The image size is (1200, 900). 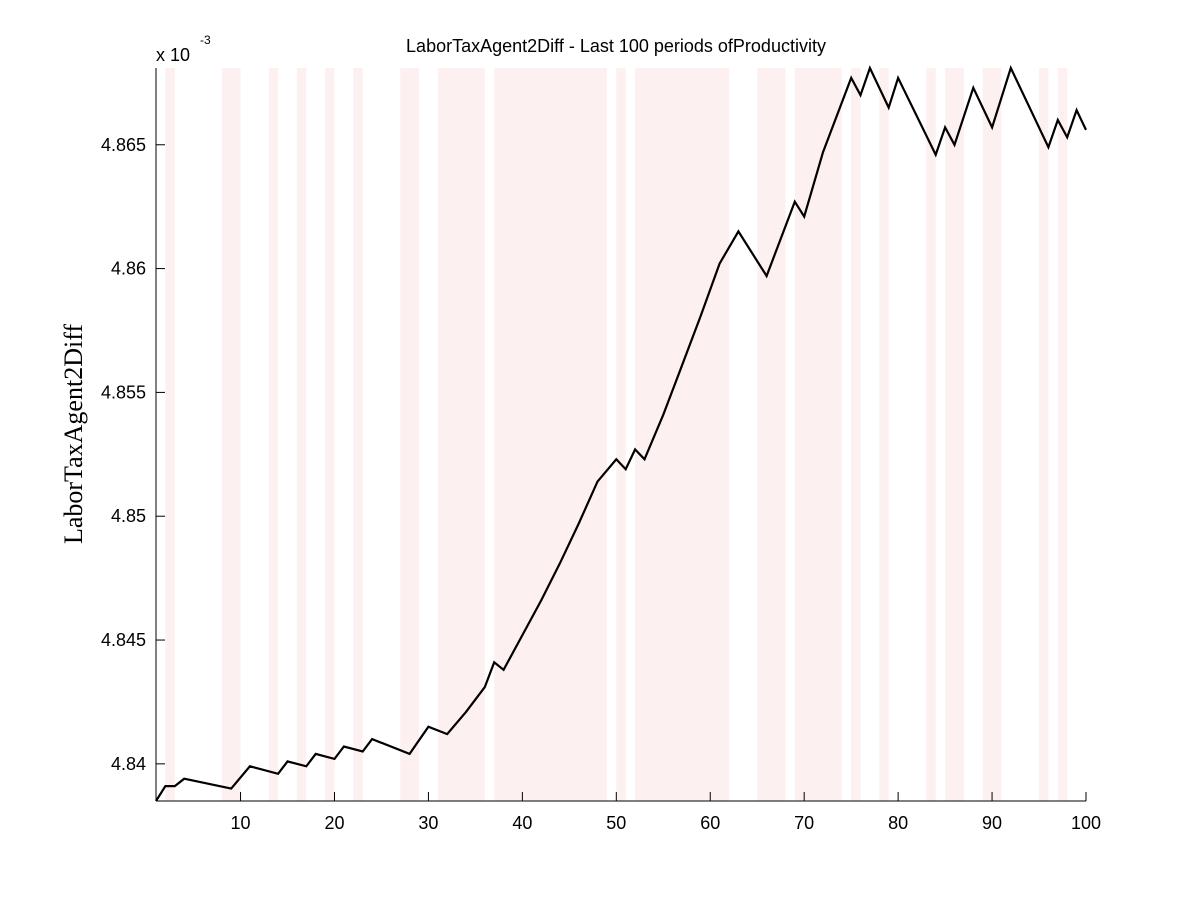 I want to click on y-exponent-power: -3, so click(x=205, y=40).